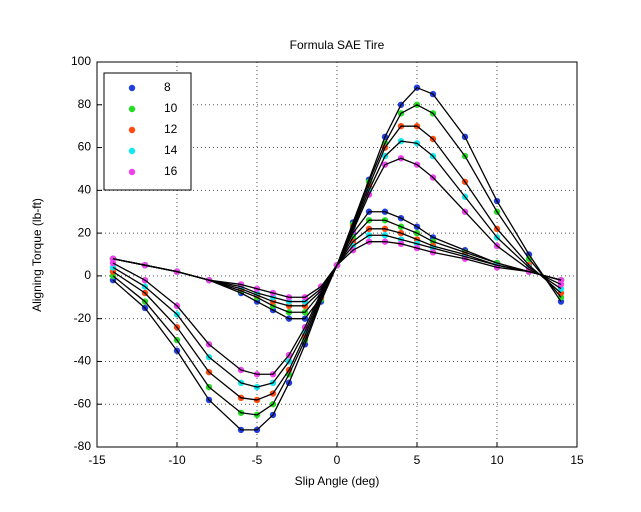  What do you see at coordinates (337, 481) in the screenshot?
I see `x-axis-label: Slip Angle (deg)` at bounding box center [337, 481].